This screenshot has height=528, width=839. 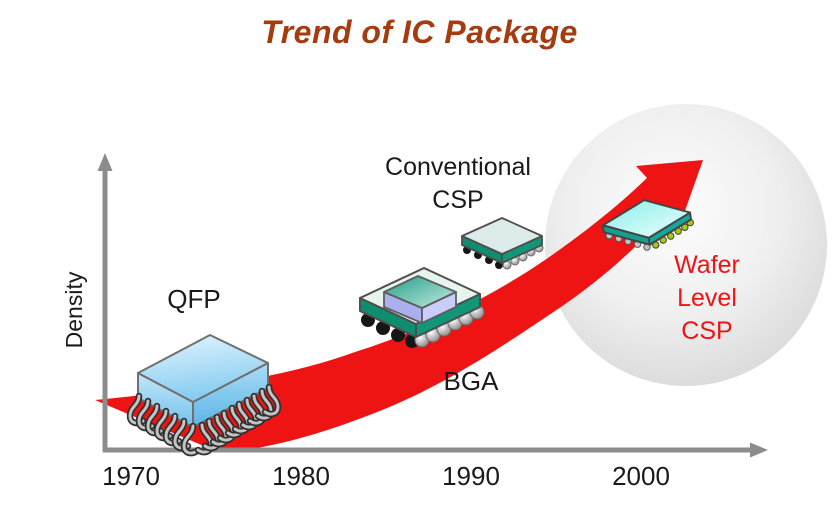 I want to click on x-axis-tick: 1980, so click(x=301, y=476).